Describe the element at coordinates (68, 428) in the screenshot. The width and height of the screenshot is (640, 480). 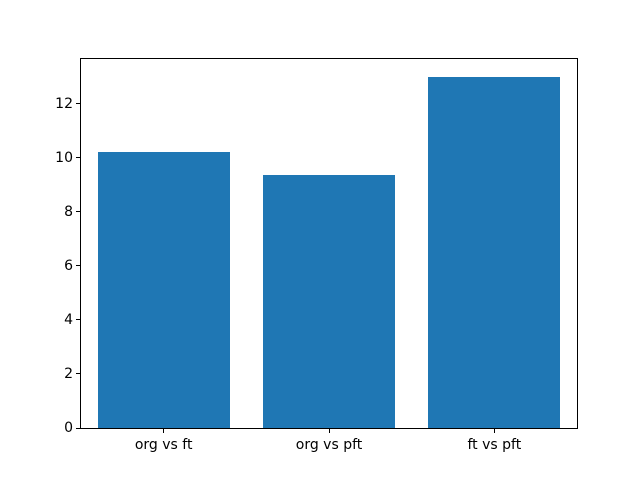
I see `y-tick-label: 0` at that location.